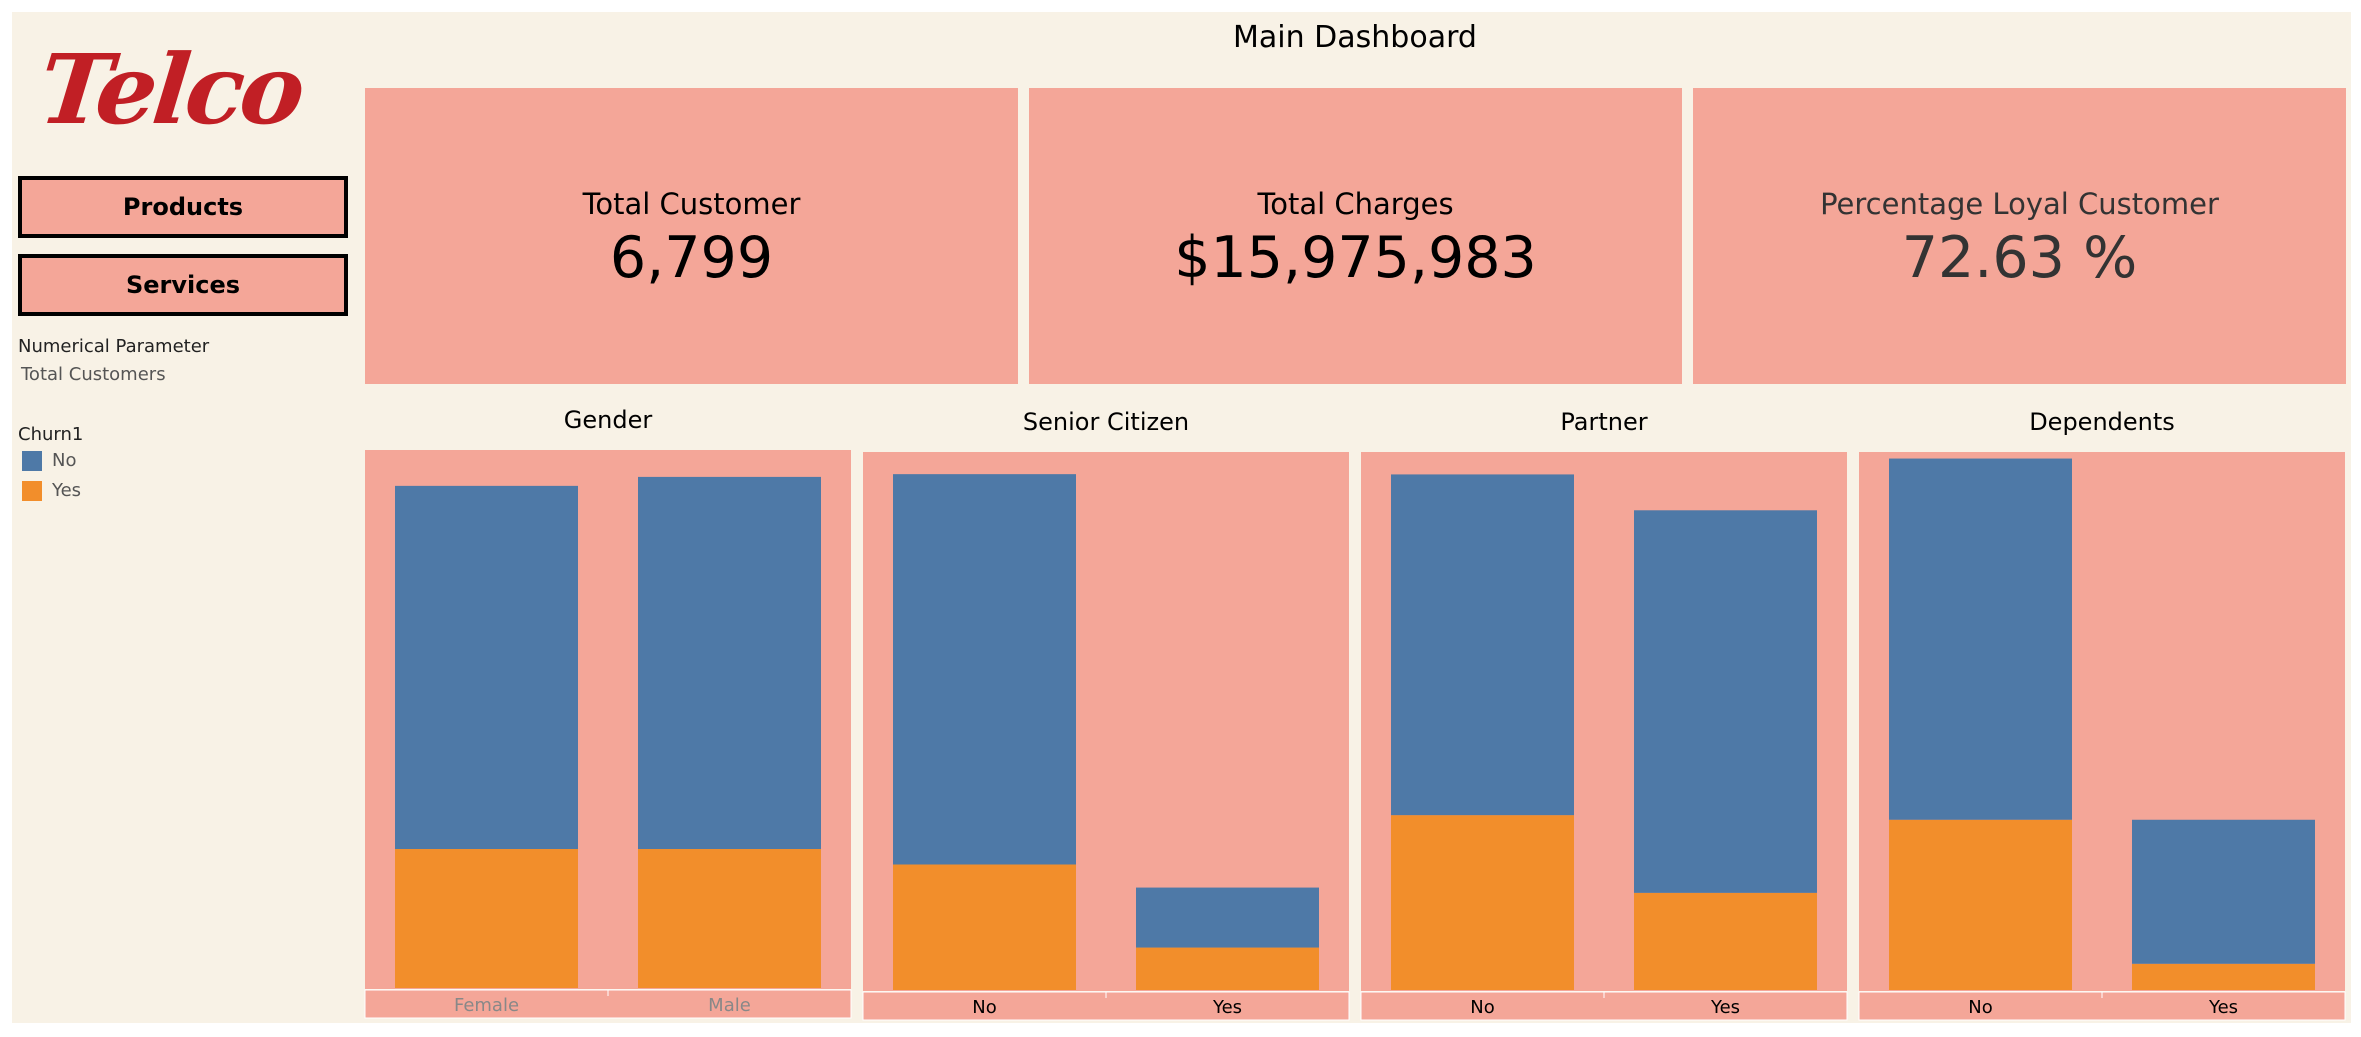  I want to click on kpi-label: Total Charges, so click(1355, 204).